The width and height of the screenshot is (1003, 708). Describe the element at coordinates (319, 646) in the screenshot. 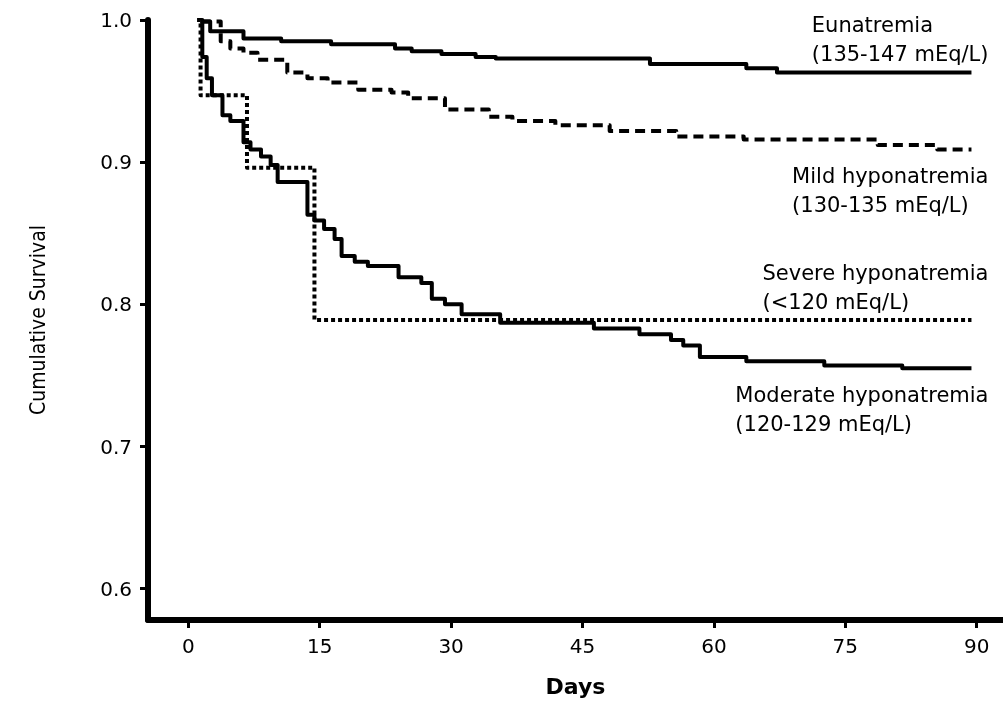

I see `x-tick-label: 15` at that location.